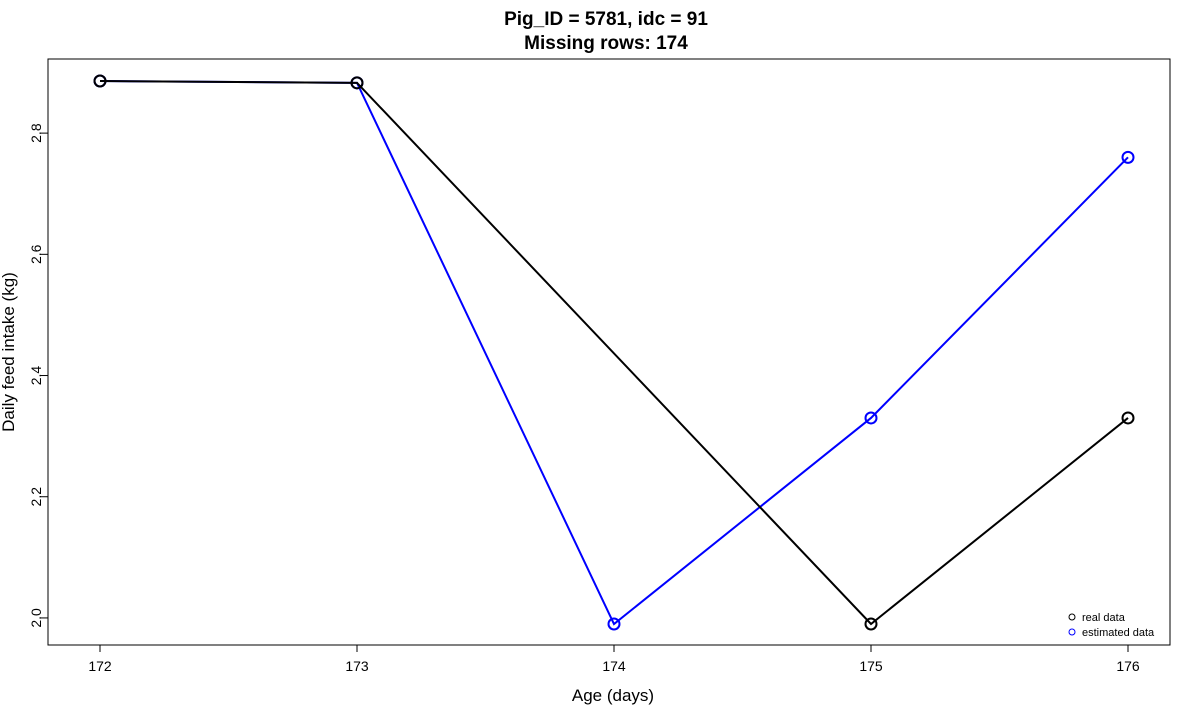 The height and width of the screenshot is (720, 1200). I want to click on x-axis-label: Age (days), so click(613, 695).